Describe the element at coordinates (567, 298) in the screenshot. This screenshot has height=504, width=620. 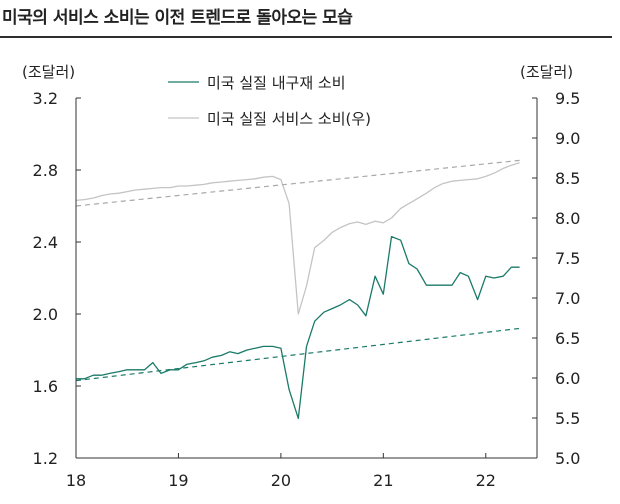
I see `right-y-tick-label: 7.0` at that location.